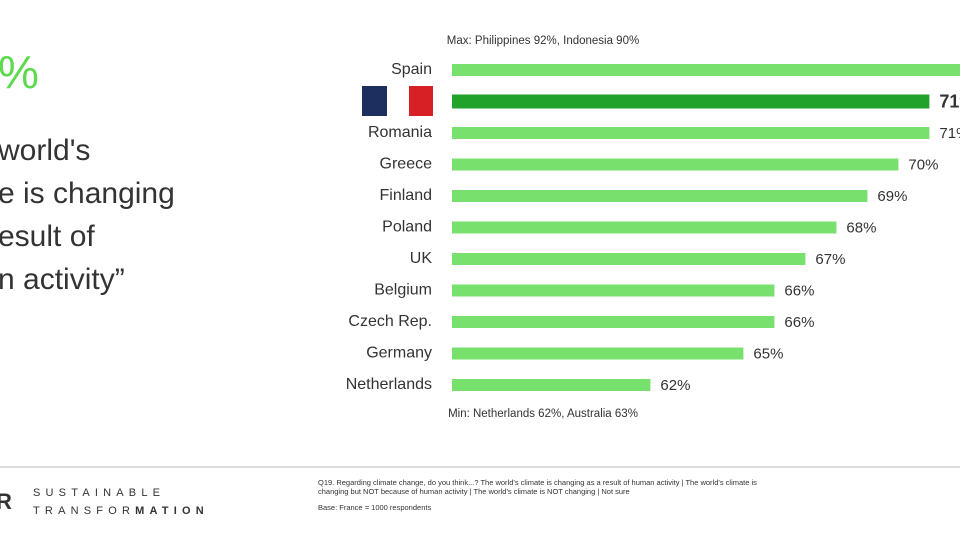 This screenshot has width=960, height=540. I want to click on category-label: Netherlands, so click(389, 384).